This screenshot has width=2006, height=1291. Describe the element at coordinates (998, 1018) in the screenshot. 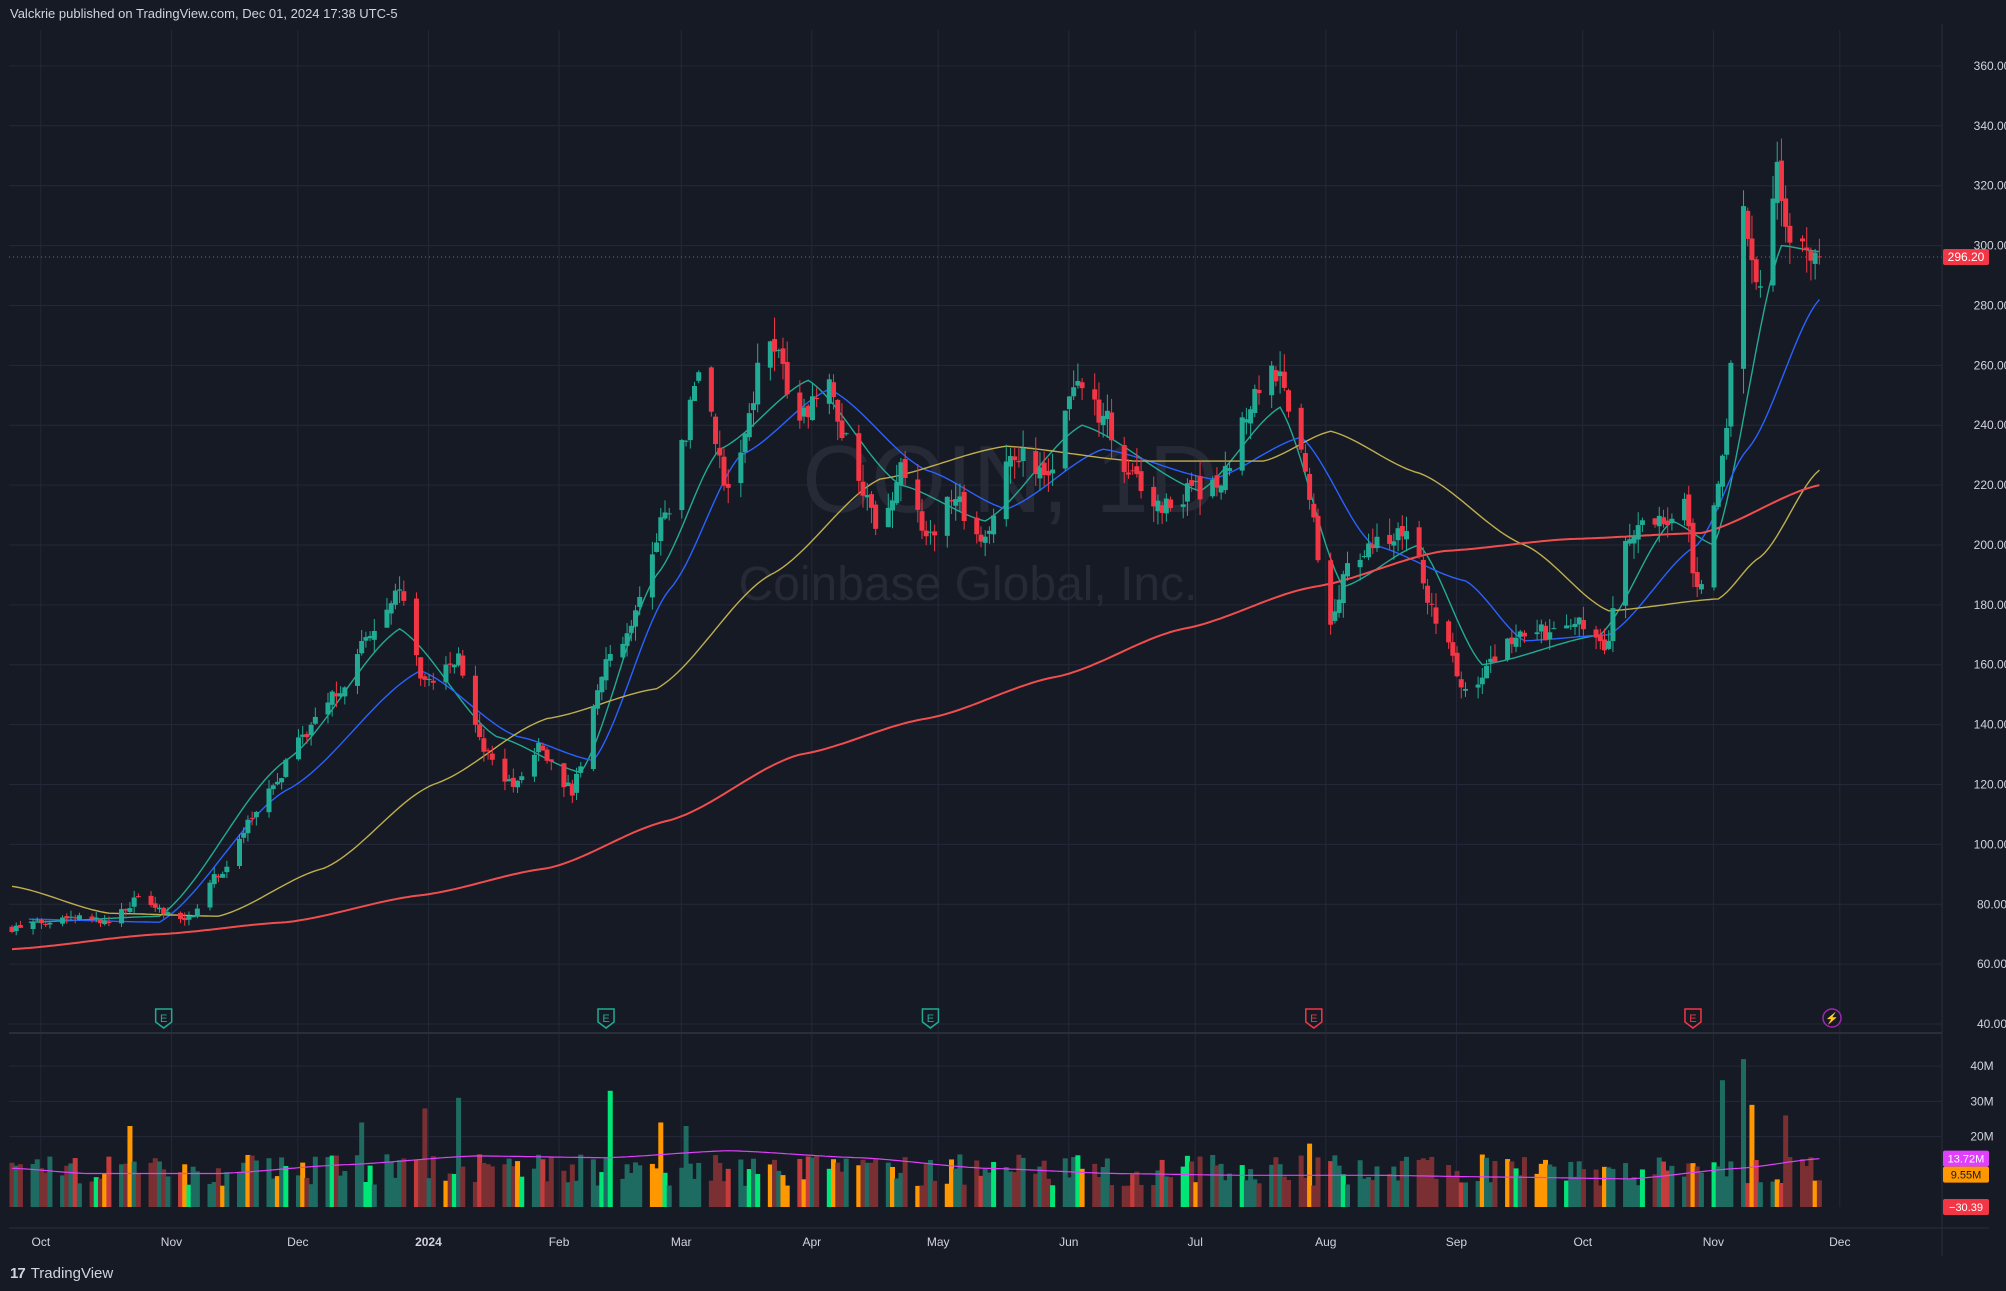

I see `earnings-markers: E E E E E ⚡` at that location.